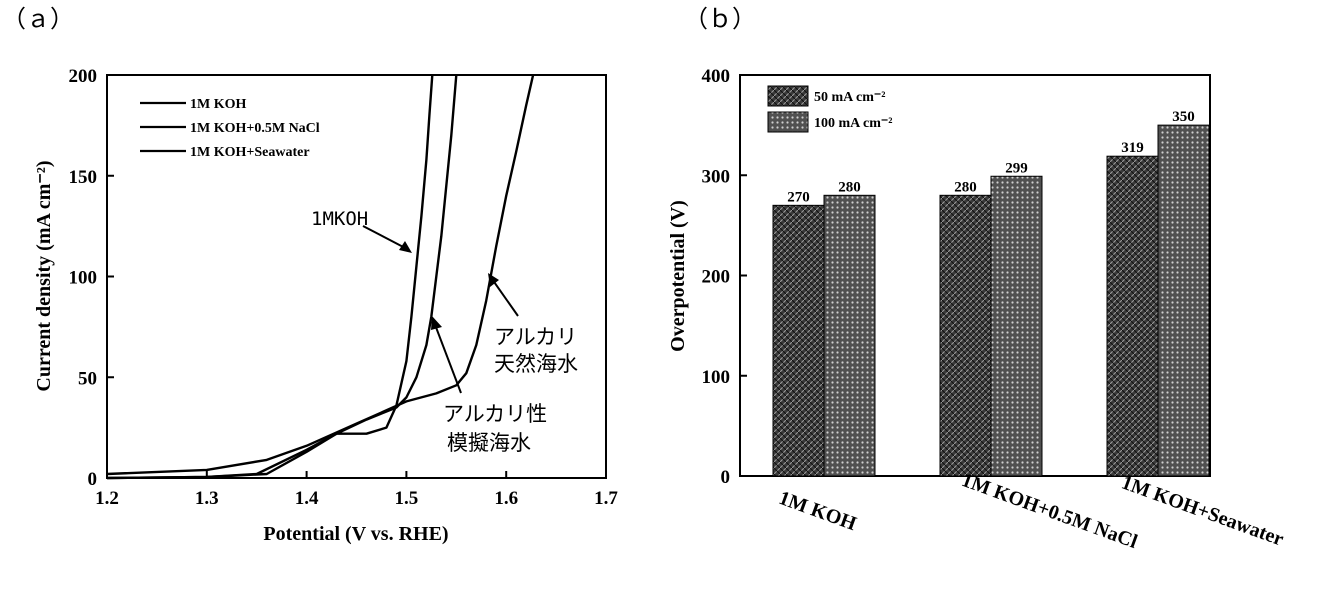 The height and width of the screenshot is (593, 1338). Describe the element at coordinates (250, 152) in the screenshot. I see `legend-label-seawater: 1M KOH+Seawater` at that location.